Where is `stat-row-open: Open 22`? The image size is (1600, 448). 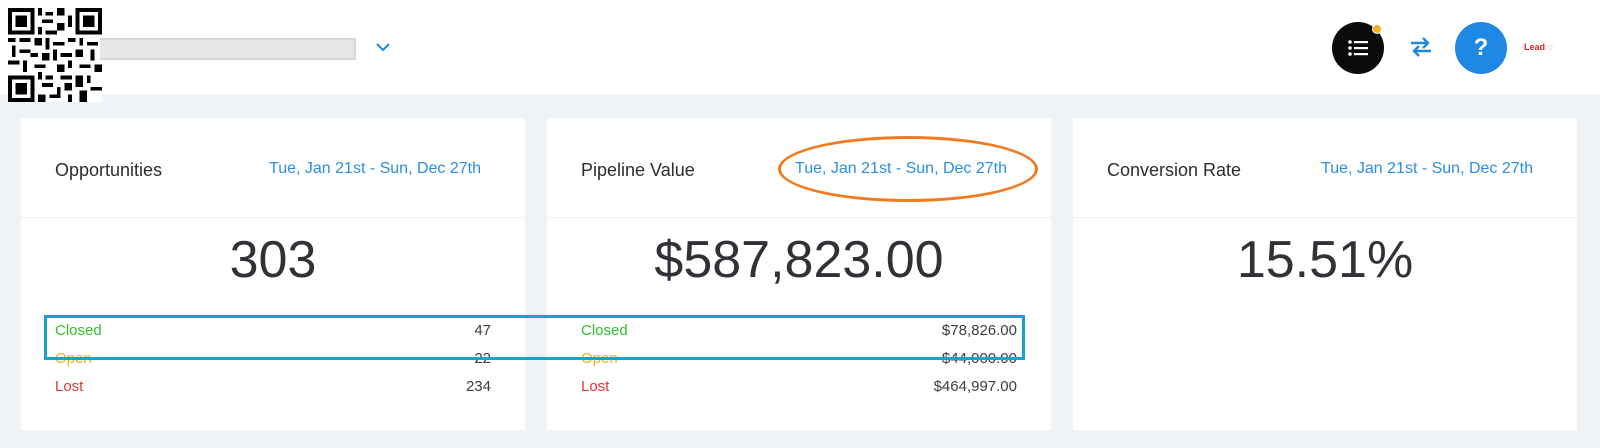
stat-row-open: Open 22 is located at coordinates (273, 361).